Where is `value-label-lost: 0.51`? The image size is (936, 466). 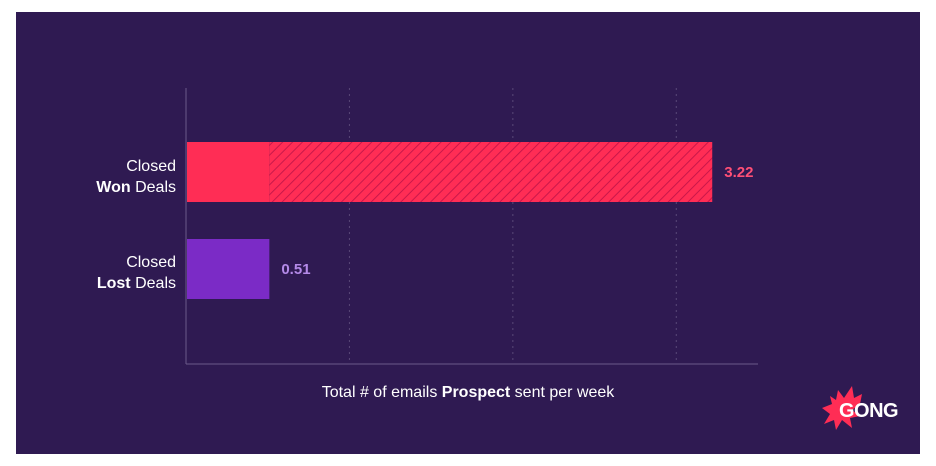 value-label-lost: 0.51 is located at coordinates (295, 269).